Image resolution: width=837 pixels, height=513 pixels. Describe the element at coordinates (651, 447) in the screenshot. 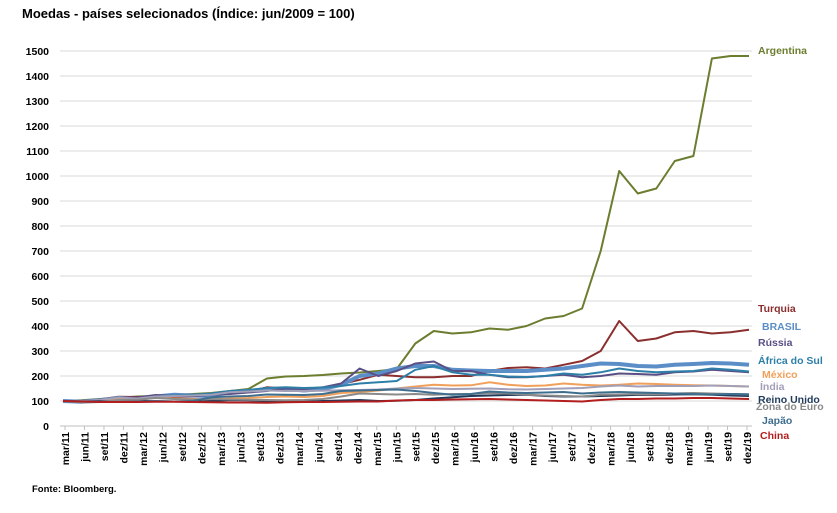

I see `x-tick-label: set/18` at that location.